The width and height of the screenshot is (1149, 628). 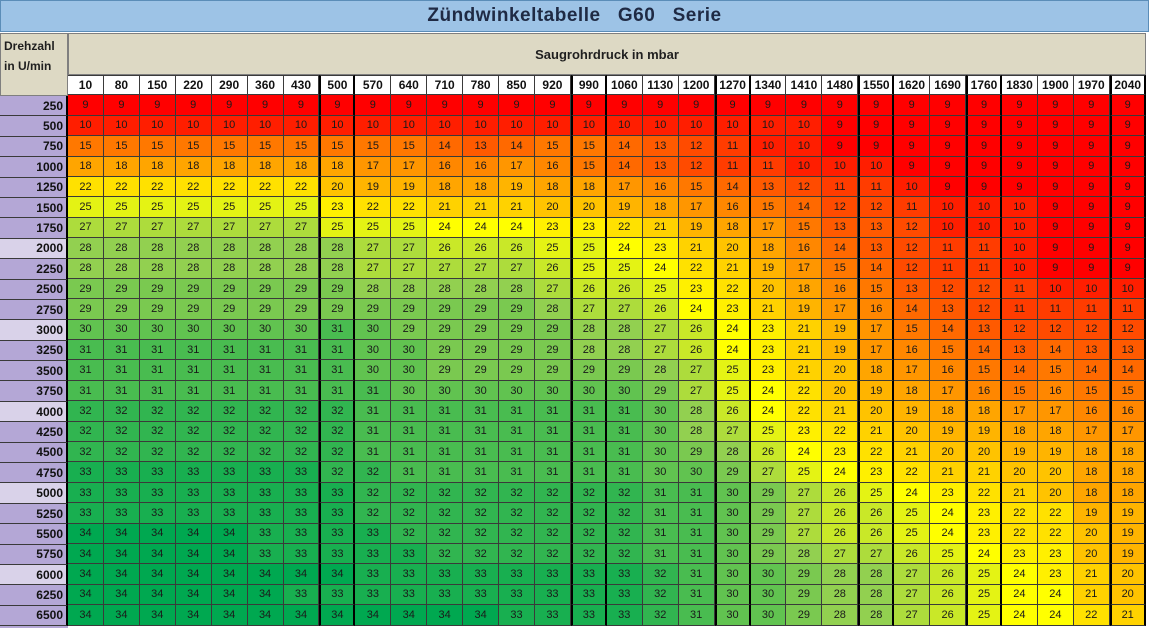 I want to click on ignition-value-cell: 13, so click(x=660, y=146).